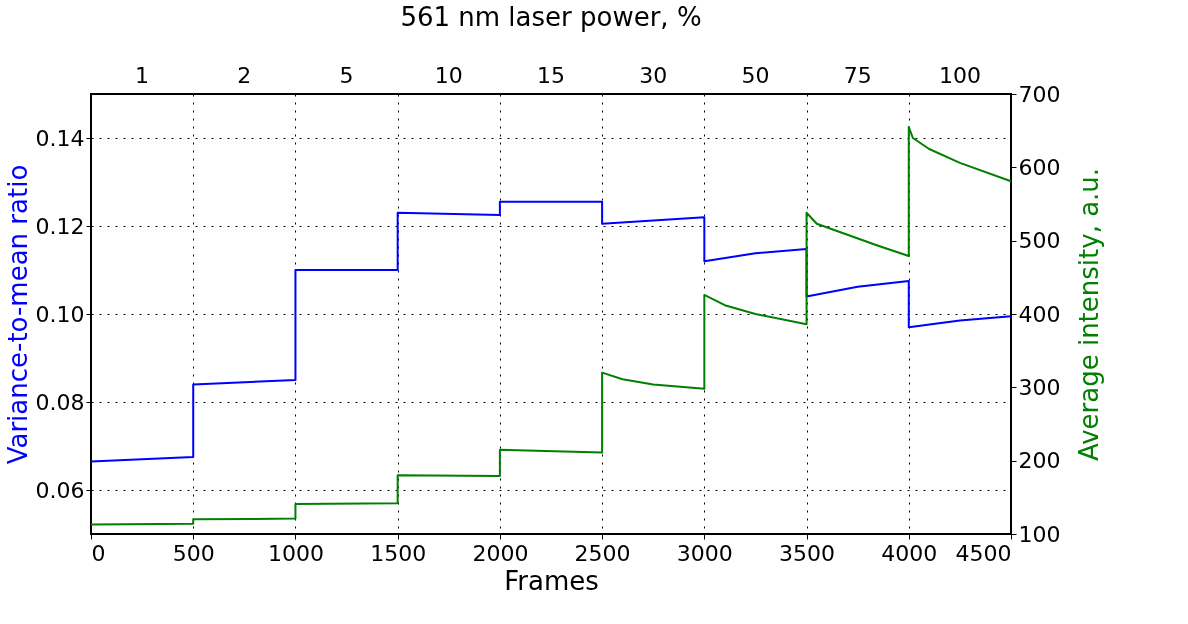  What do you see at coordinates (1039, 314) in the screenshot?
I see `y2-tick-label: 400` at bounding box center [1039, 314].